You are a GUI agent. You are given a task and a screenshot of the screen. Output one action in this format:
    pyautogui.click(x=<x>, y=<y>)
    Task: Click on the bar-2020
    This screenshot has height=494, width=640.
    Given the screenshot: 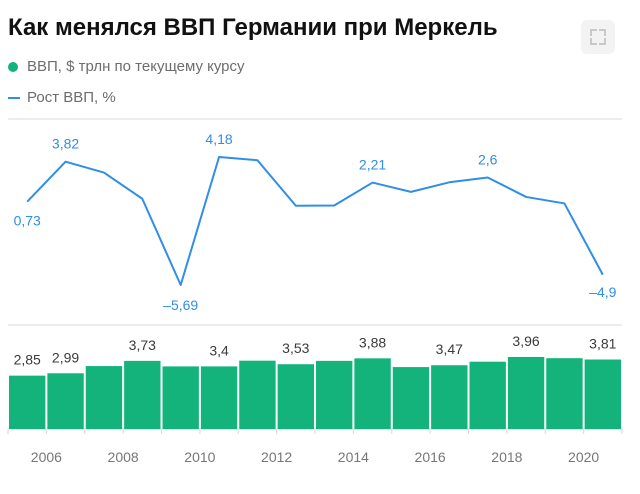 What is the action you would take?
    pyautogui.click(x=603, y=394)
    